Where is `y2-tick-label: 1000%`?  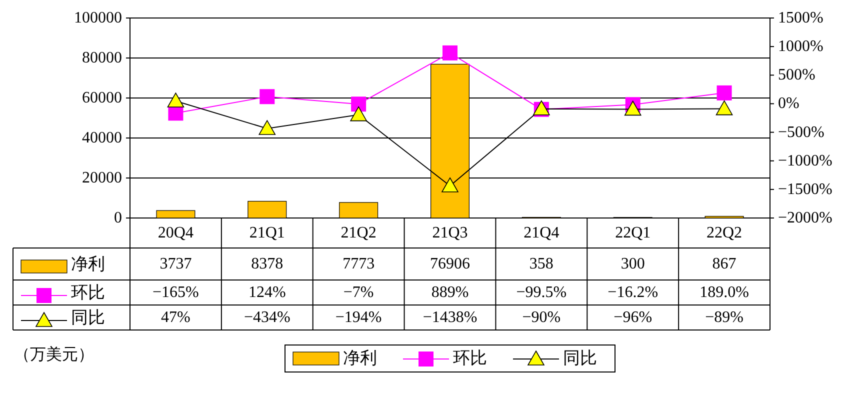
y2-tick-label: 1000% is located at coordinates (801, 47).